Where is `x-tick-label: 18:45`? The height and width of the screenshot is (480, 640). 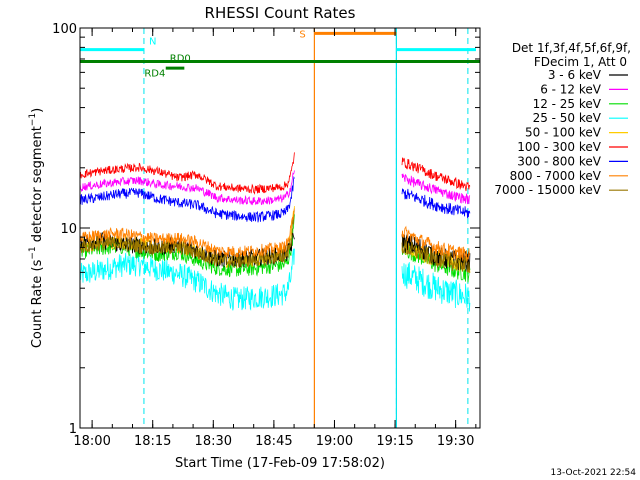
x-tick-label: 18:45 is located at coordinates (273, 441).